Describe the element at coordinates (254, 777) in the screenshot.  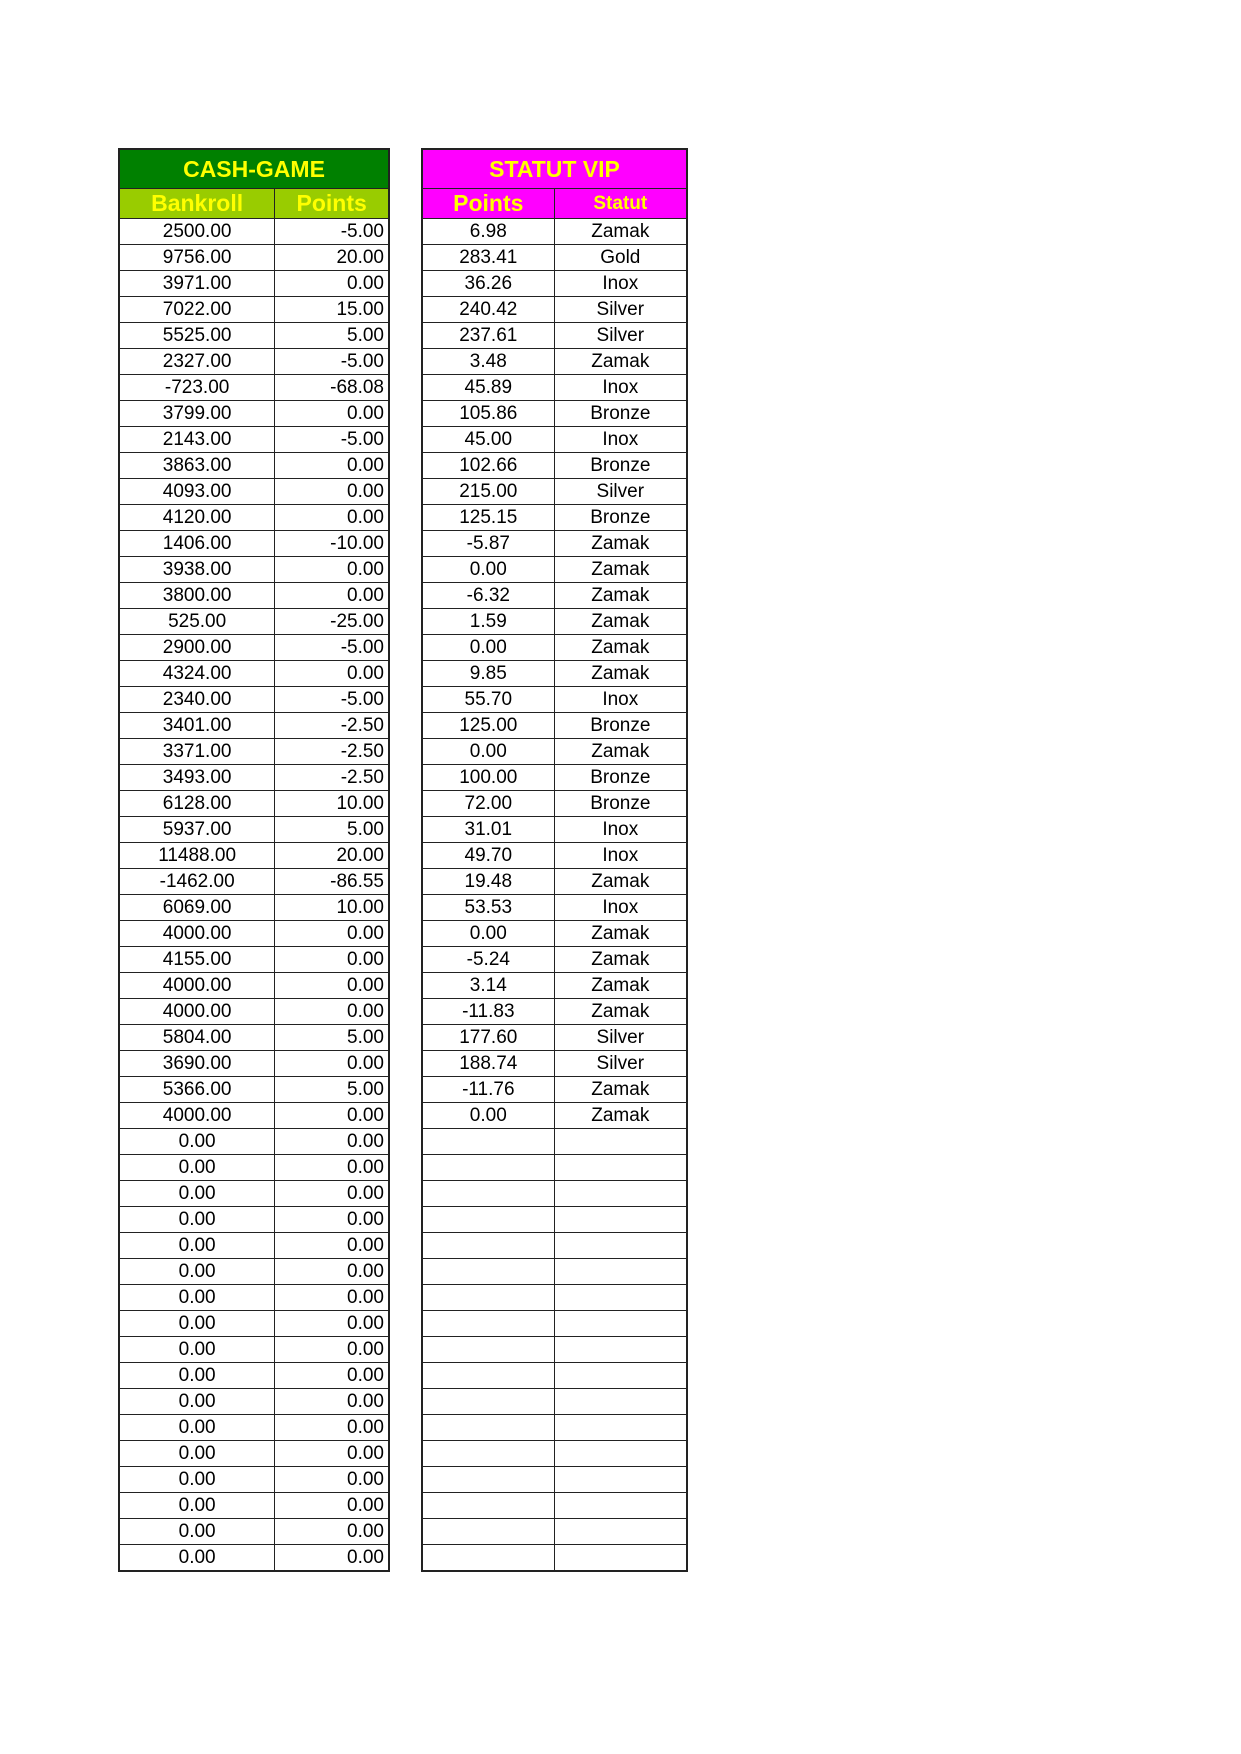
I see `table-row: 3493.00 -2.50` at that location.